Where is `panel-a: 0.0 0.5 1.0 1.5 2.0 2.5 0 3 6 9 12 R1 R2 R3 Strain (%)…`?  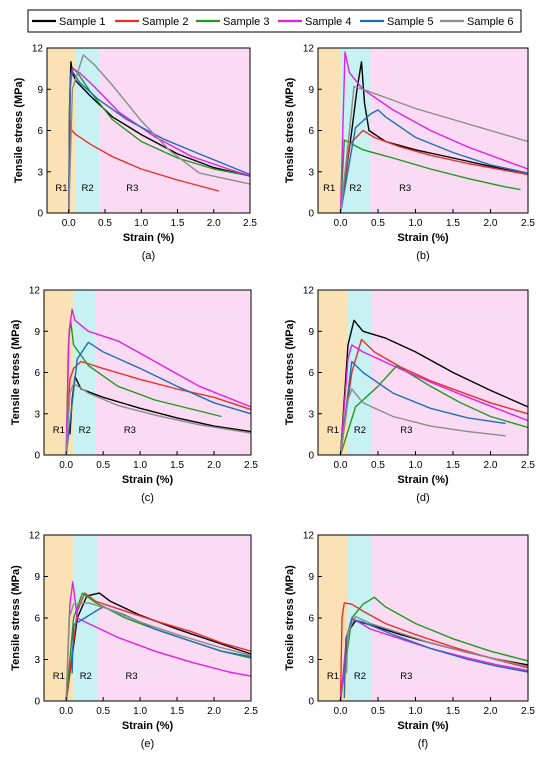 panel-a: 0.0 0.5 1.0 1.5 2.0 2.5 0 3 6 9 12 R1 R2 R3 Strain (%)… is located at coordinates (135, 153).